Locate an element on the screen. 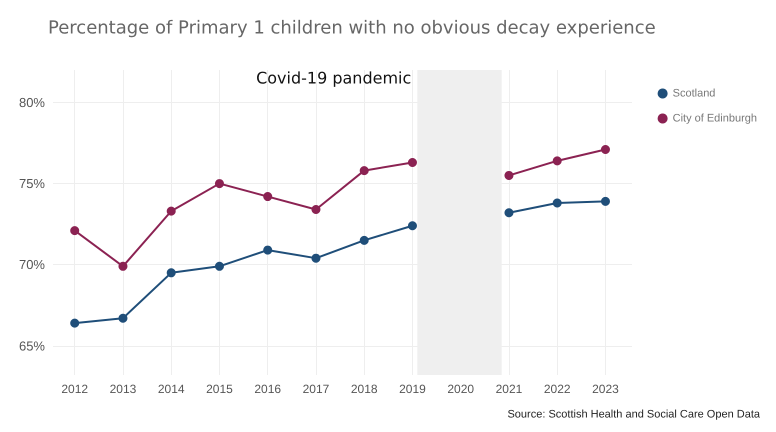  x-tick-label: 2015 is located at coordinates (220, 389).